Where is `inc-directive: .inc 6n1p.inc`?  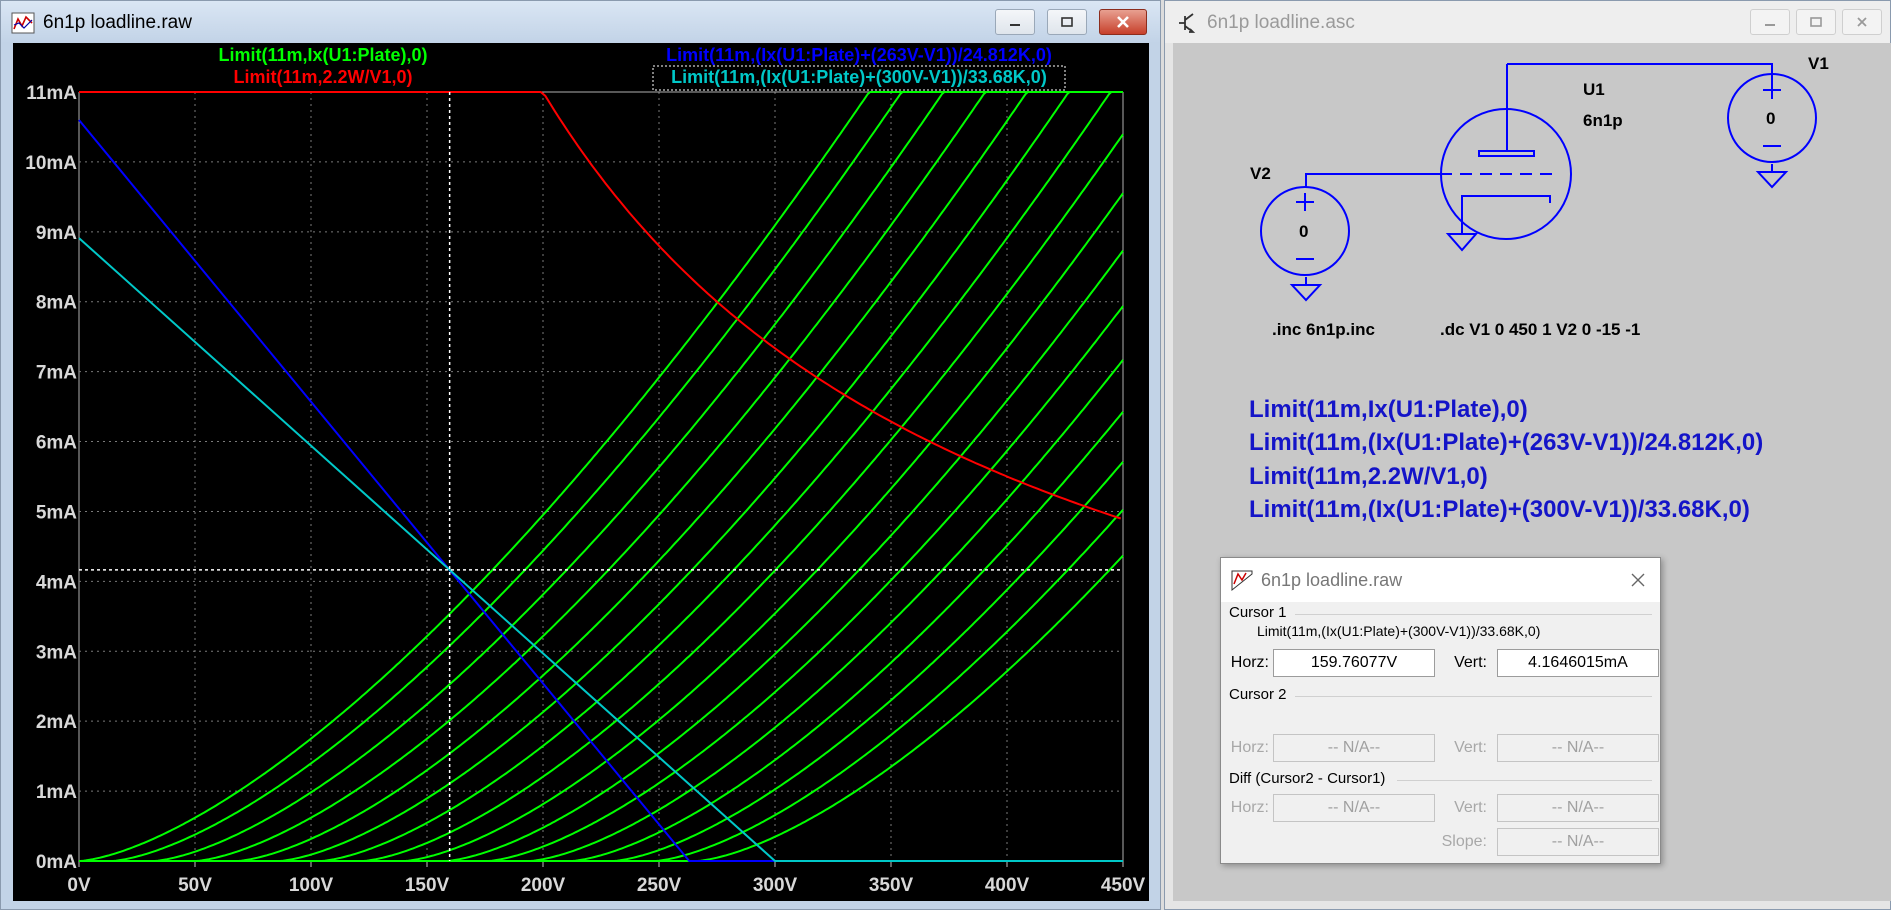
inc-directive: .inc 6n1p.inc is located at coordinates (1323, 329).